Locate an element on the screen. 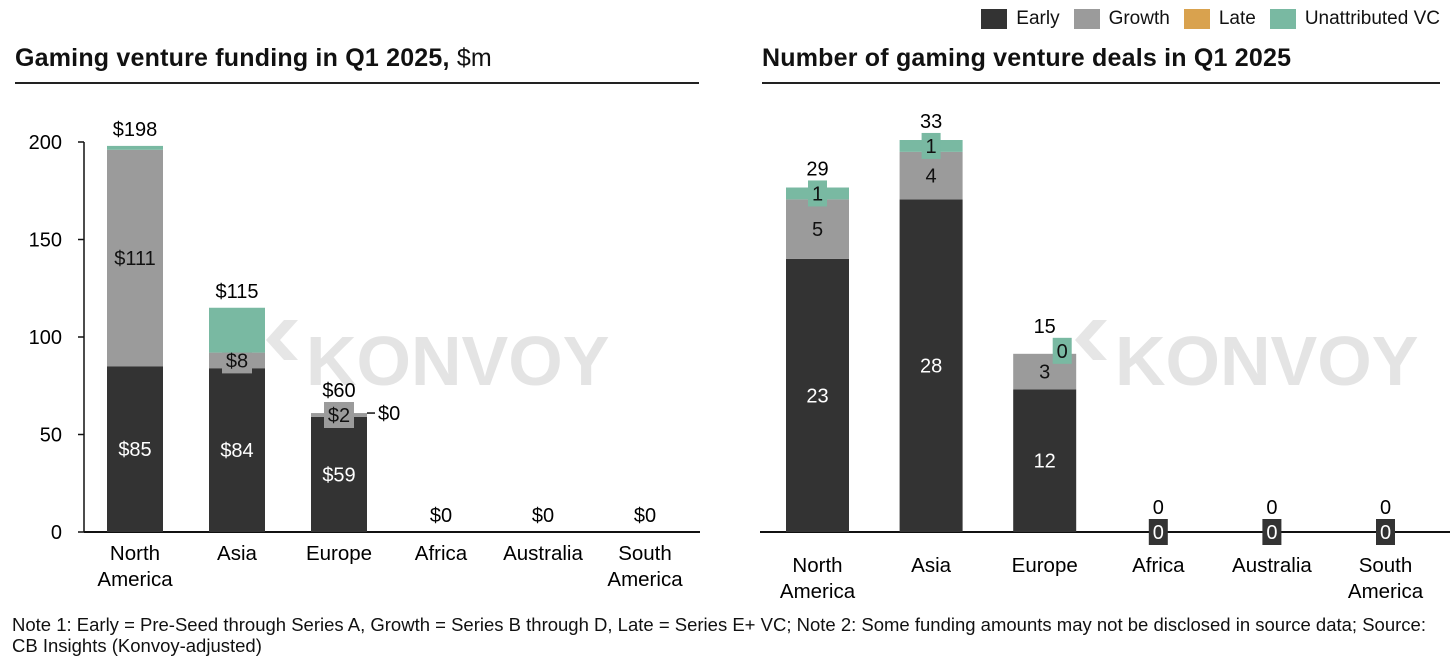 The height and width of the screenshot is (657, 1456). title-main: Gaming venture funding in Q1 2025, is located at coordinates (232, 58).